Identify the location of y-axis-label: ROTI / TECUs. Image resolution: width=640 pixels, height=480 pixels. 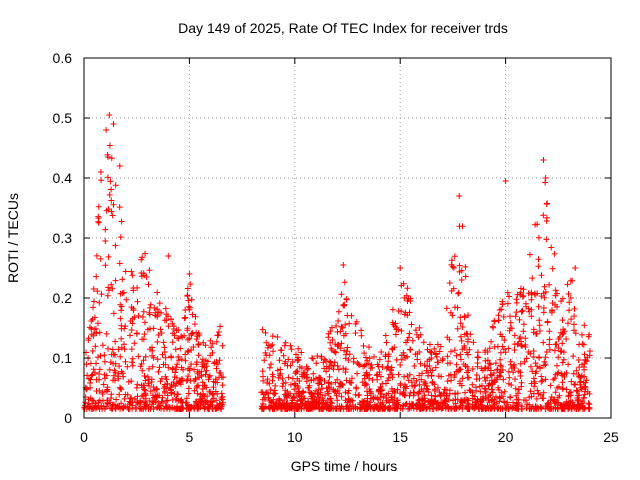
(13, 238).